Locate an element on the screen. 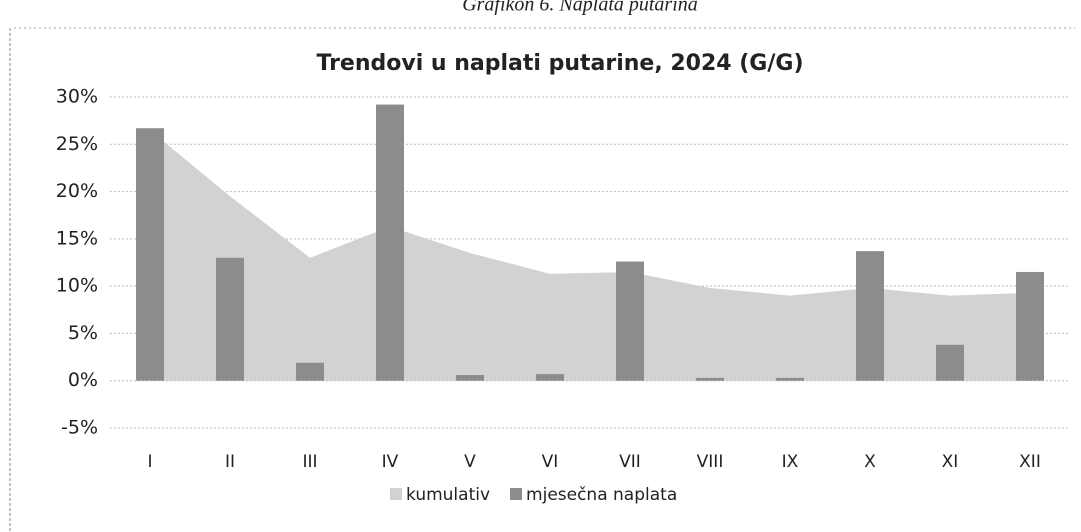 This screenshot has height=532, width=1081. x-tick-label: IX is located at coordinates (790, 462).